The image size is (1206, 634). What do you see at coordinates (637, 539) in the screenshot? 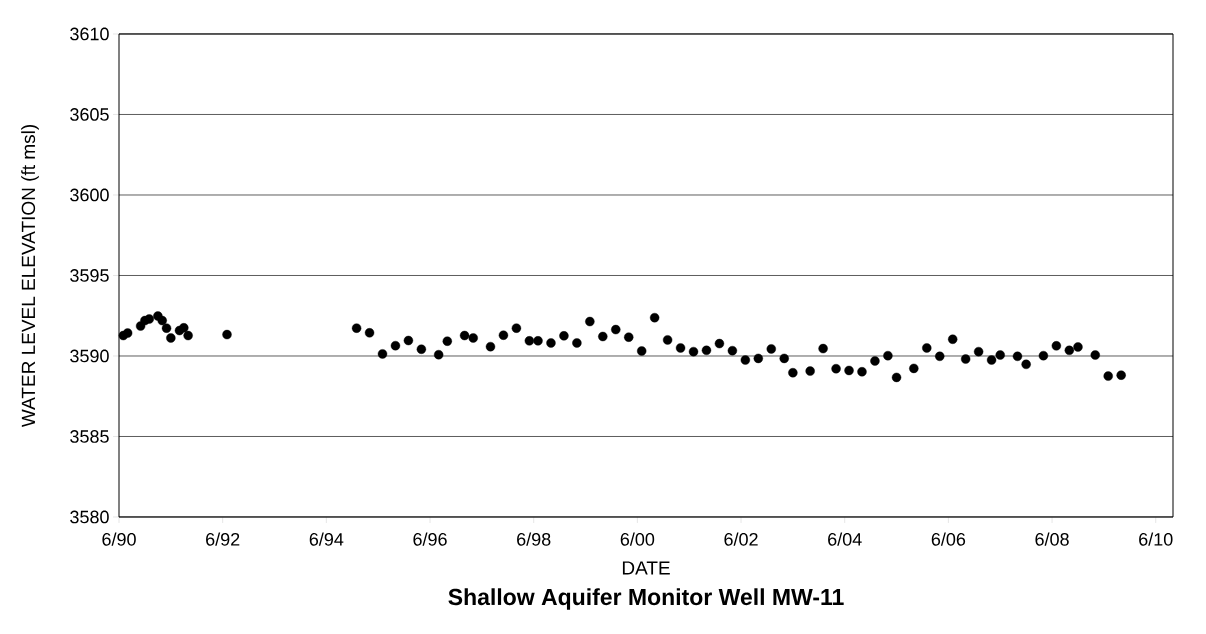
I see `x-tick-label: 6/00` at bounding box center [637, 539].